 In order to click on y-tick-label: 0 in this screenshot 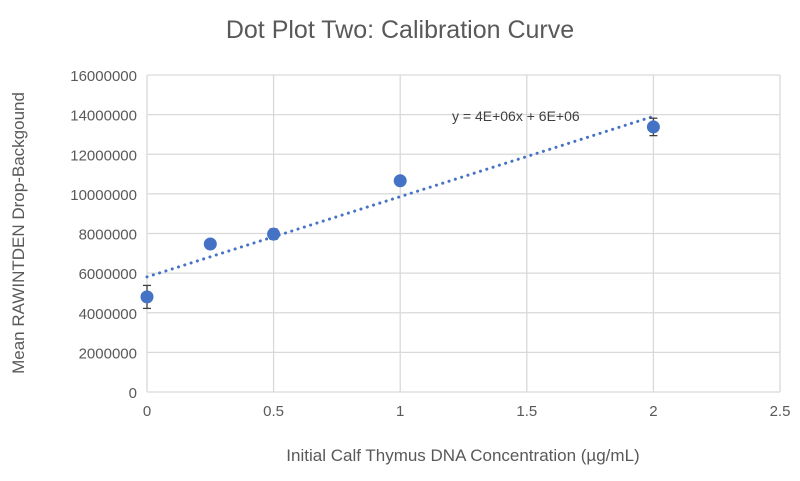, I will do `click(133, 393)`.